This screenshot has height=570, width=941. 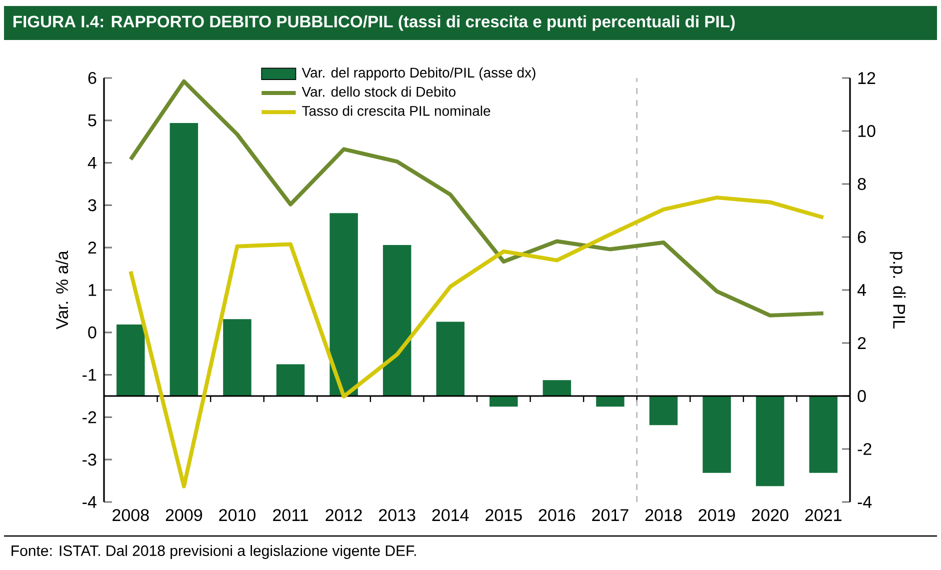 I want to click on source-note: Fonte: ISTAT. Dal 2018 previsioni a legislazione vigente DEF., so click(x=214, y=552).